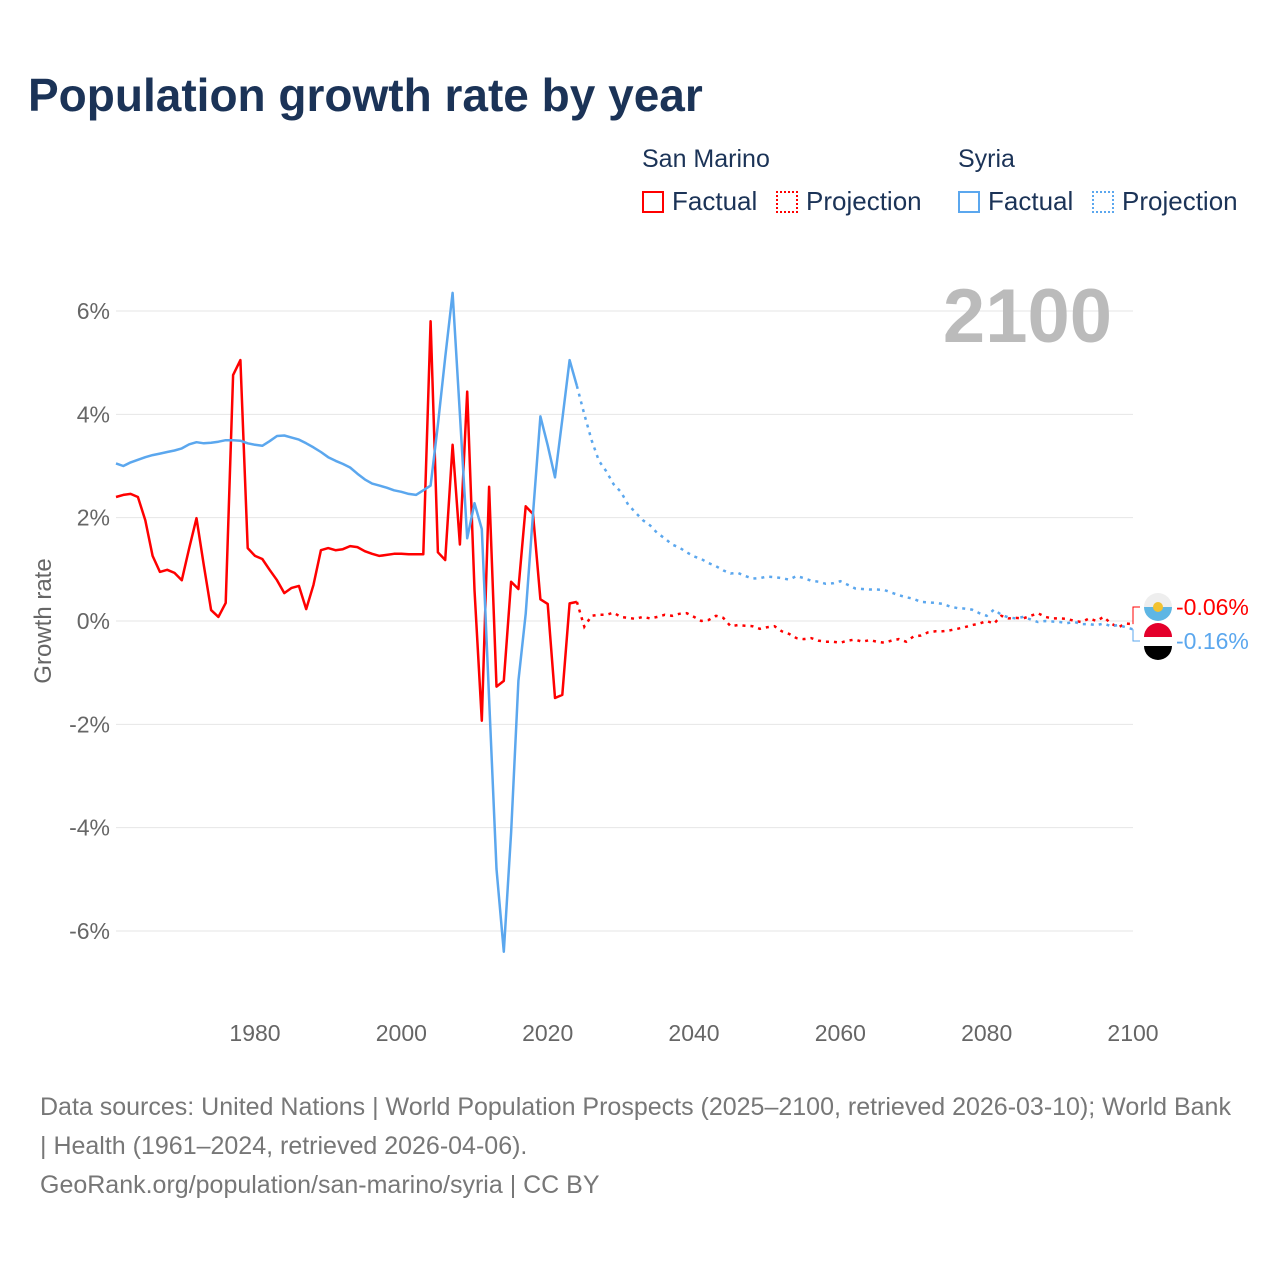 This screenshot has height=1280, width=1280. Describe the element at coordinates (547, 1033) in the screenshot. I see `x-tick-label: 2020` at that location.